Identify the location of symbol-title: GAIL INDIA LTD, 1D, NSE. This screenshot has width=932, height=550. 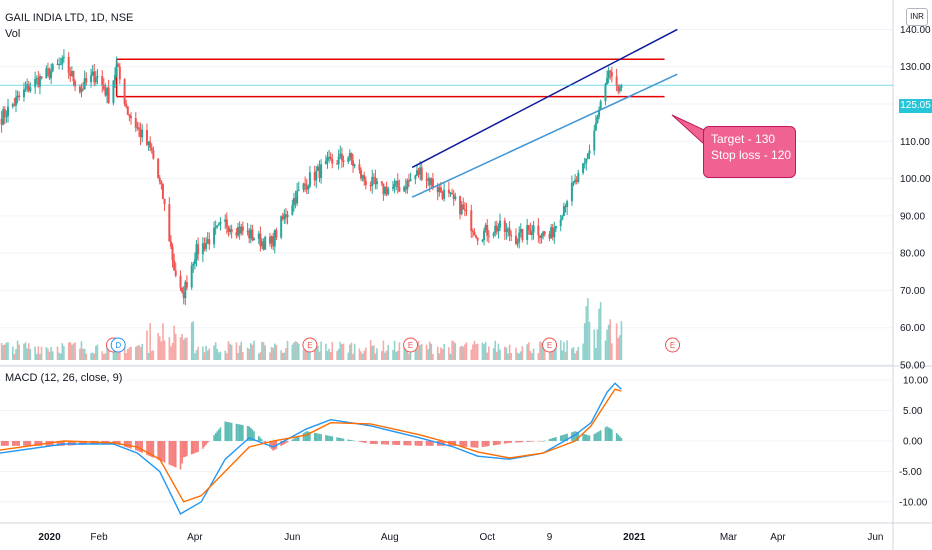
(69, 18).